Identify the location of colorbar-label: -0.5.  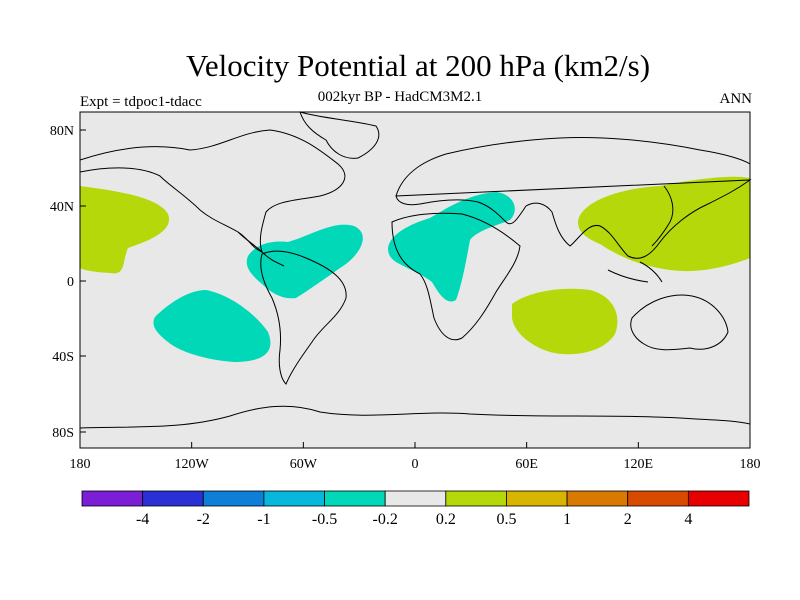
(324, 519).